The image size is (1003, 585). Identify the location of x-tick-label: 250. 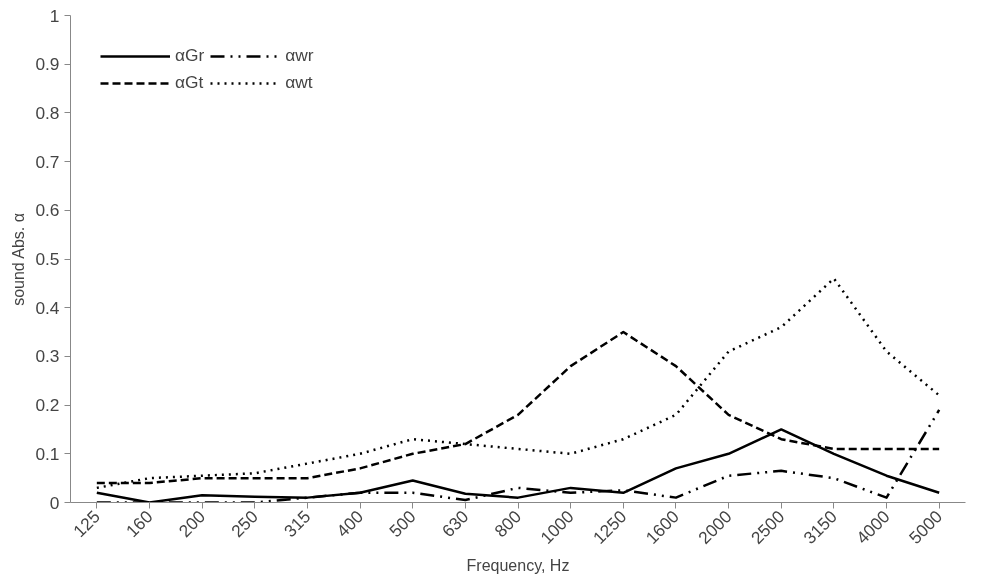
(244, 524).